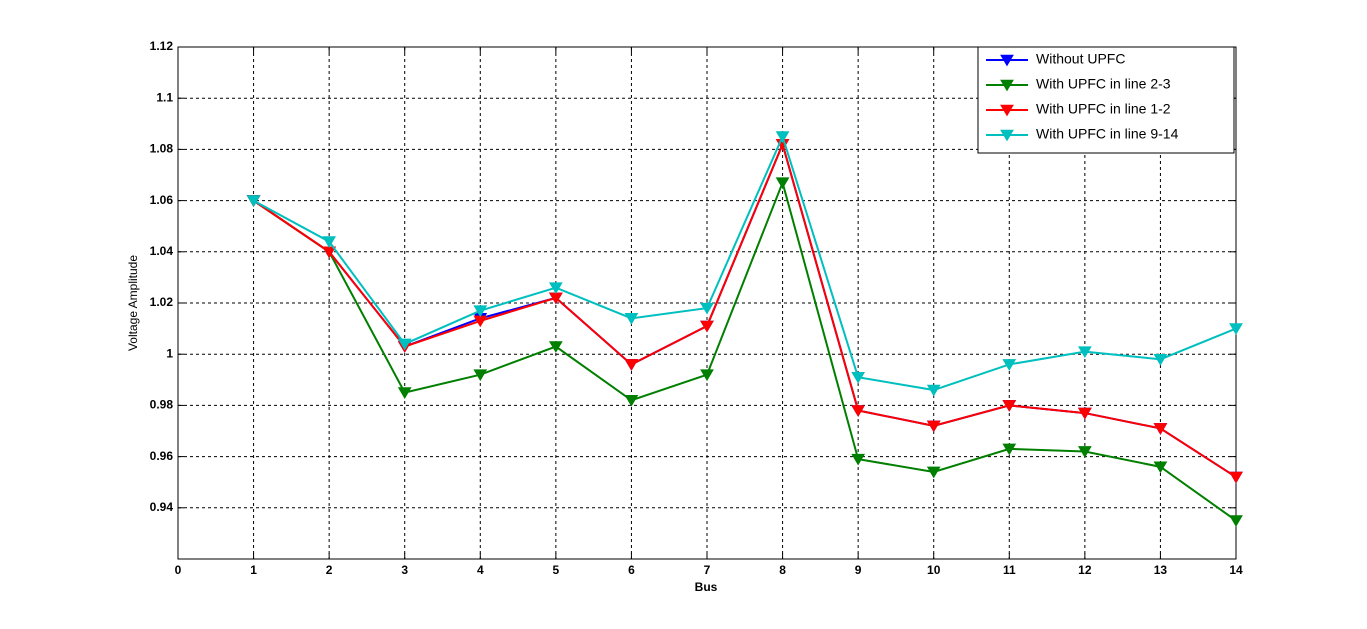  What do you see at coordinates (1009, 570) in the screenshot?
I see `x-tick-label: 11` at bounding box center [1009, 570].